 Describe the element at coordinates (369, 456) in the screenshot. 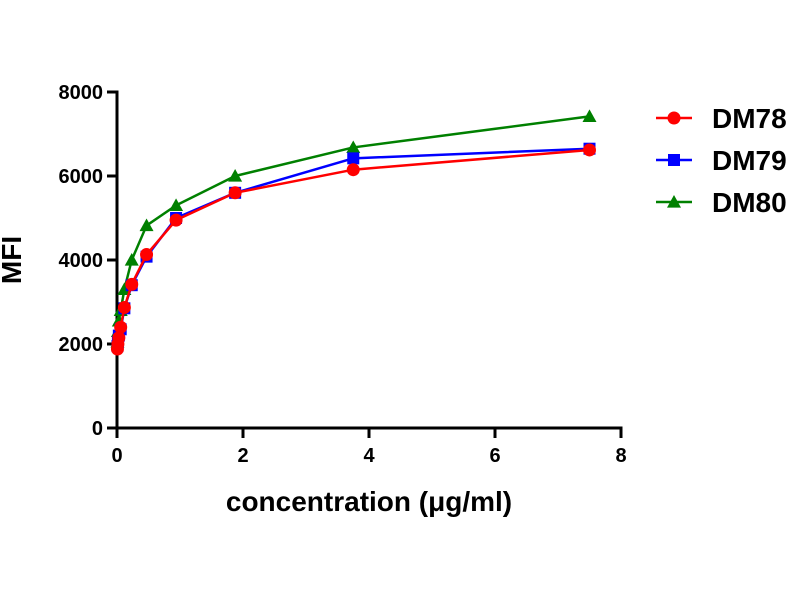

I see `x-tick-label: 4` at that location.